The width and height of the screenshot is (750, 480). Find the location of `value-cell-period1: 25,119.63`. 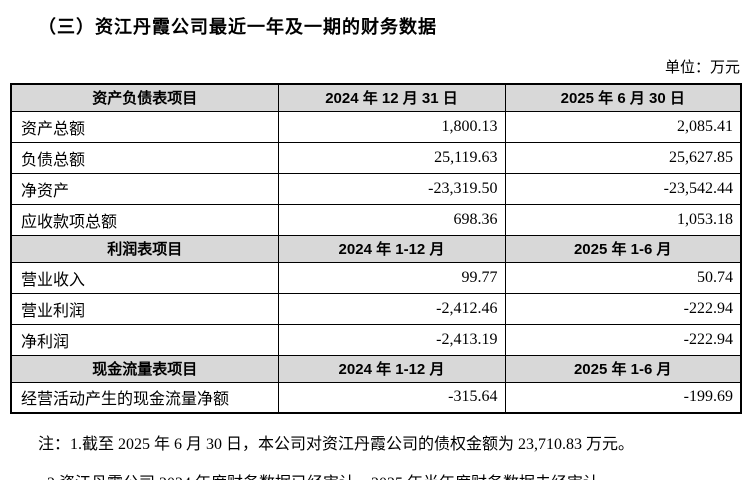

value-cell-period1: 25,119.63 is located at coordinates (391, 157).